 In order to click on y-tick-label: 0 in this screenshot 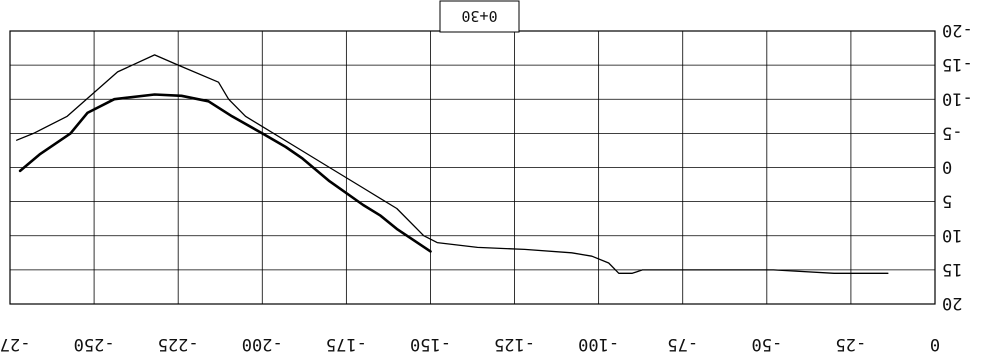, I will do `click(947, 167)`.